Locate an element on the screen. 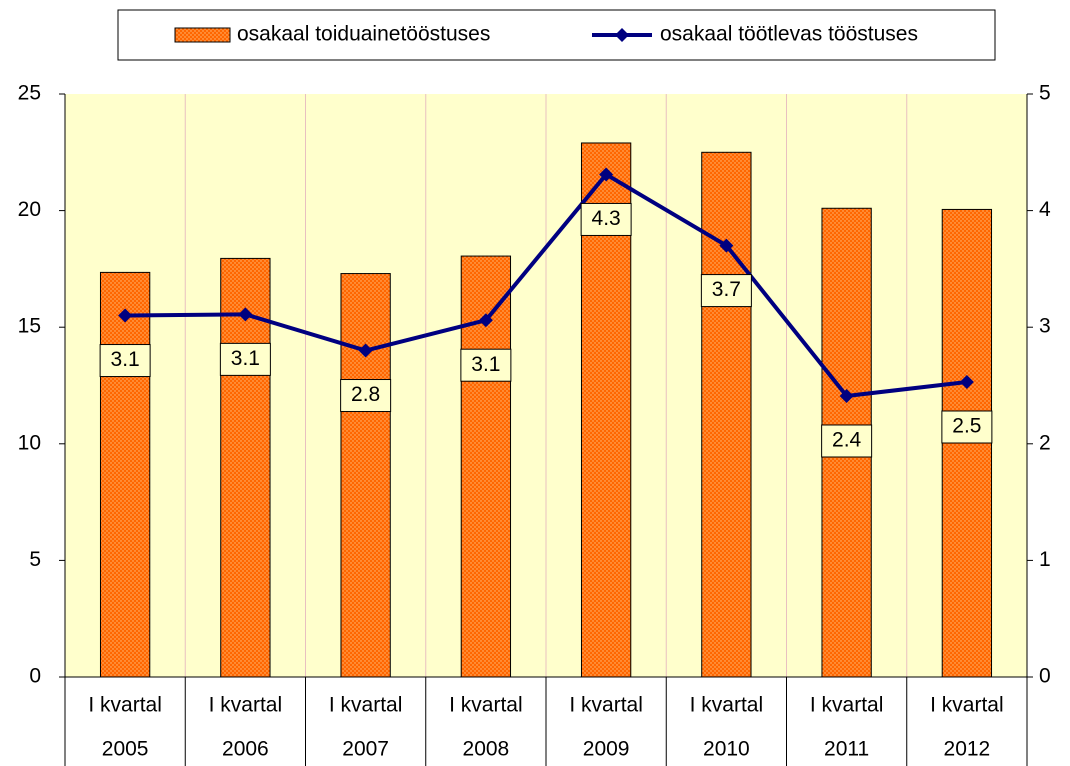 The width and height of the screenshot is (1070, 766). x-tick-label-year: 2006 is located at coordinates (245, 749).